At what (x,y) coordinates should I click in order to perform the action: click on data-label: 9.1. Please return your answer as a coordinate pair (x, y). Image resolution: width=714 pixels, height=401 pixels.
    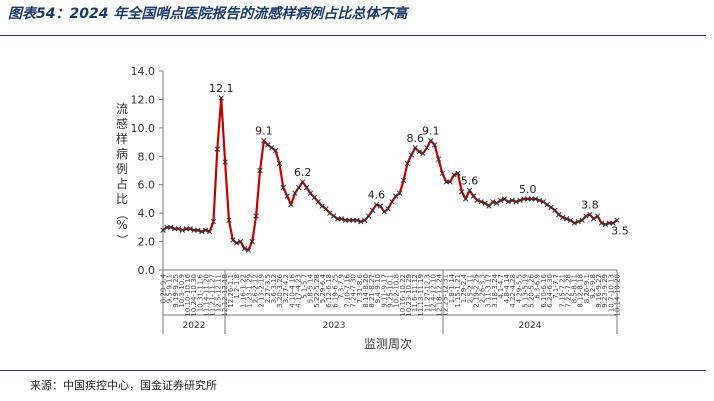
    Looking at the image, I should click on (264, 131).